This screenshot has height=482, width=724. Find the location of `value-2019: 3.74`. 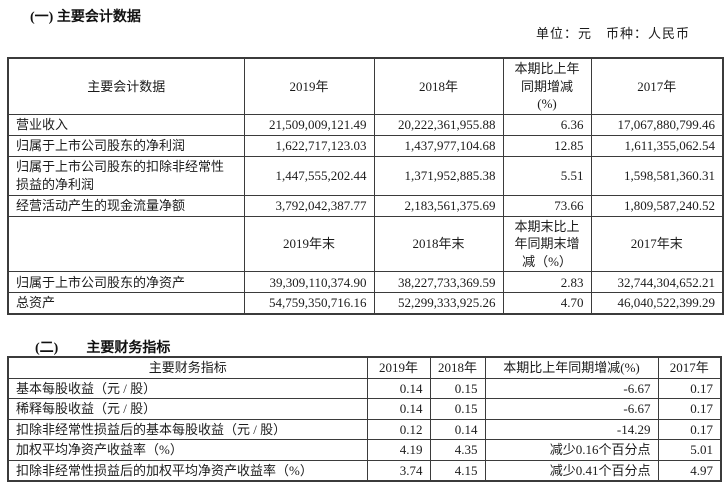

value-2019: 3.74 is located at coordinates (398, 470).